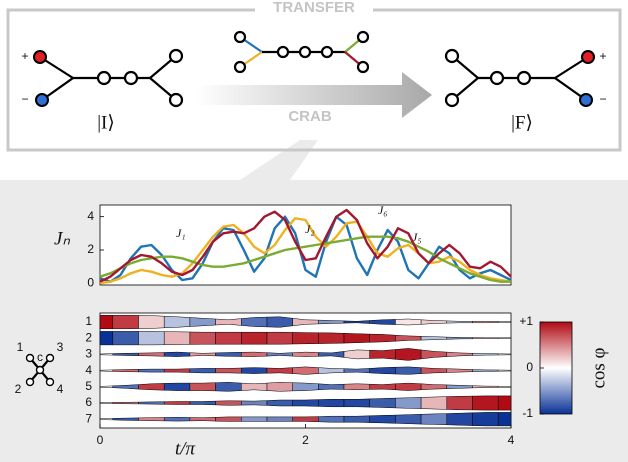  What do you see at coordinates (313, 95) in the screenshot?
I see `transfer-arrow` at bounding box center [313, 95].